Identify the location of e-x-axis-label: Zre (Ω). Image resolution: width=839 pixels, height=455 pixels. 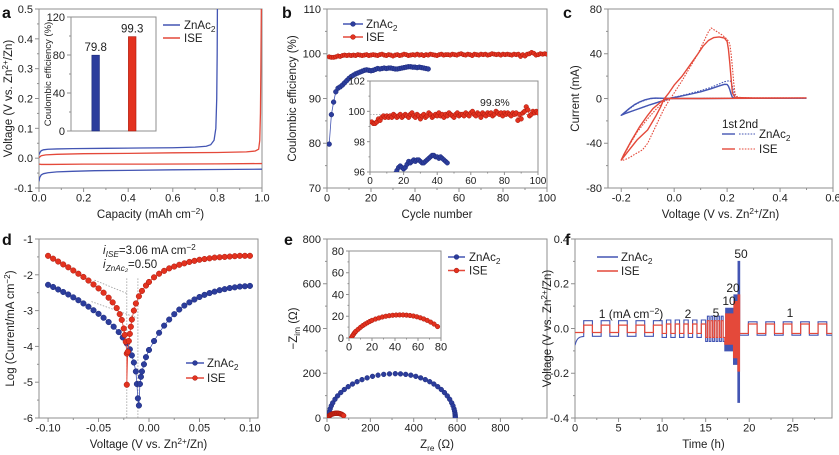
(437, 446).